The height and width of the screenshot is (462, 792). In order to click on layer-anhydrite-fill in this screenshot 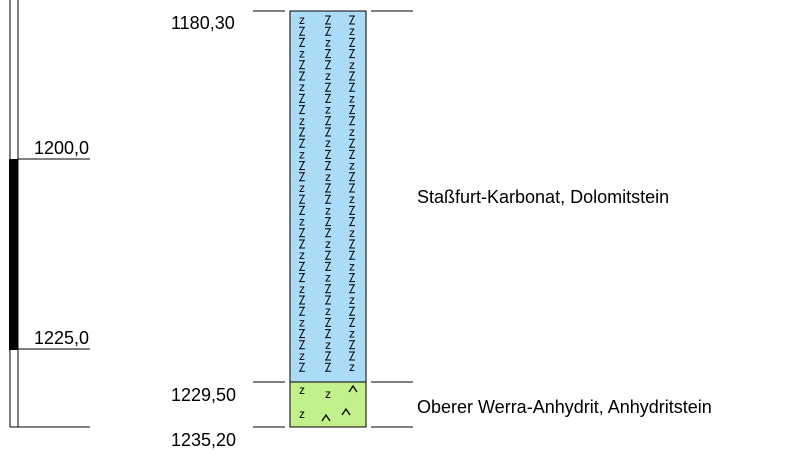, I will do `click(328, 404)`.